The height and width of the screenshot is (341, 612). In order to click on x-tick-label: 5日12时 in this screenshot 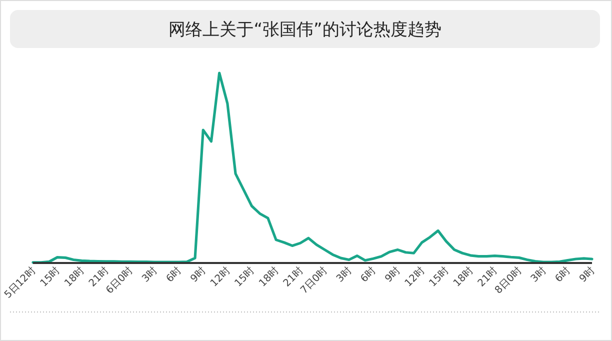, I will do `click(20, 282)`.